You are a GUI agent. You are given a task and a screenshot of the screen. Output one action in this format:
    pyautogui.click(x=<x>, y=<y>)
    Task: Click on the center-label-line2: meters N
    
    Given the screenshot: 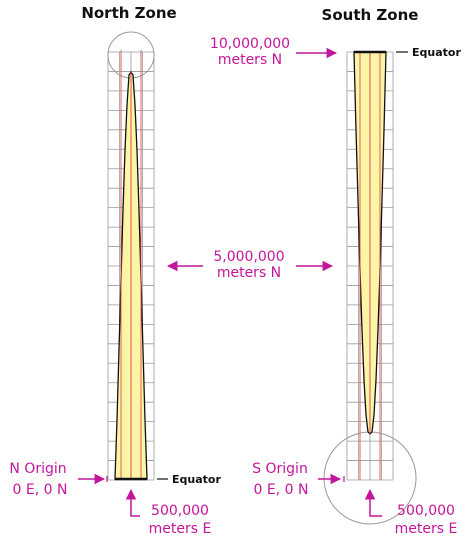 What is the action you would take?
    pyautogui.click(x=249, y=273)
    